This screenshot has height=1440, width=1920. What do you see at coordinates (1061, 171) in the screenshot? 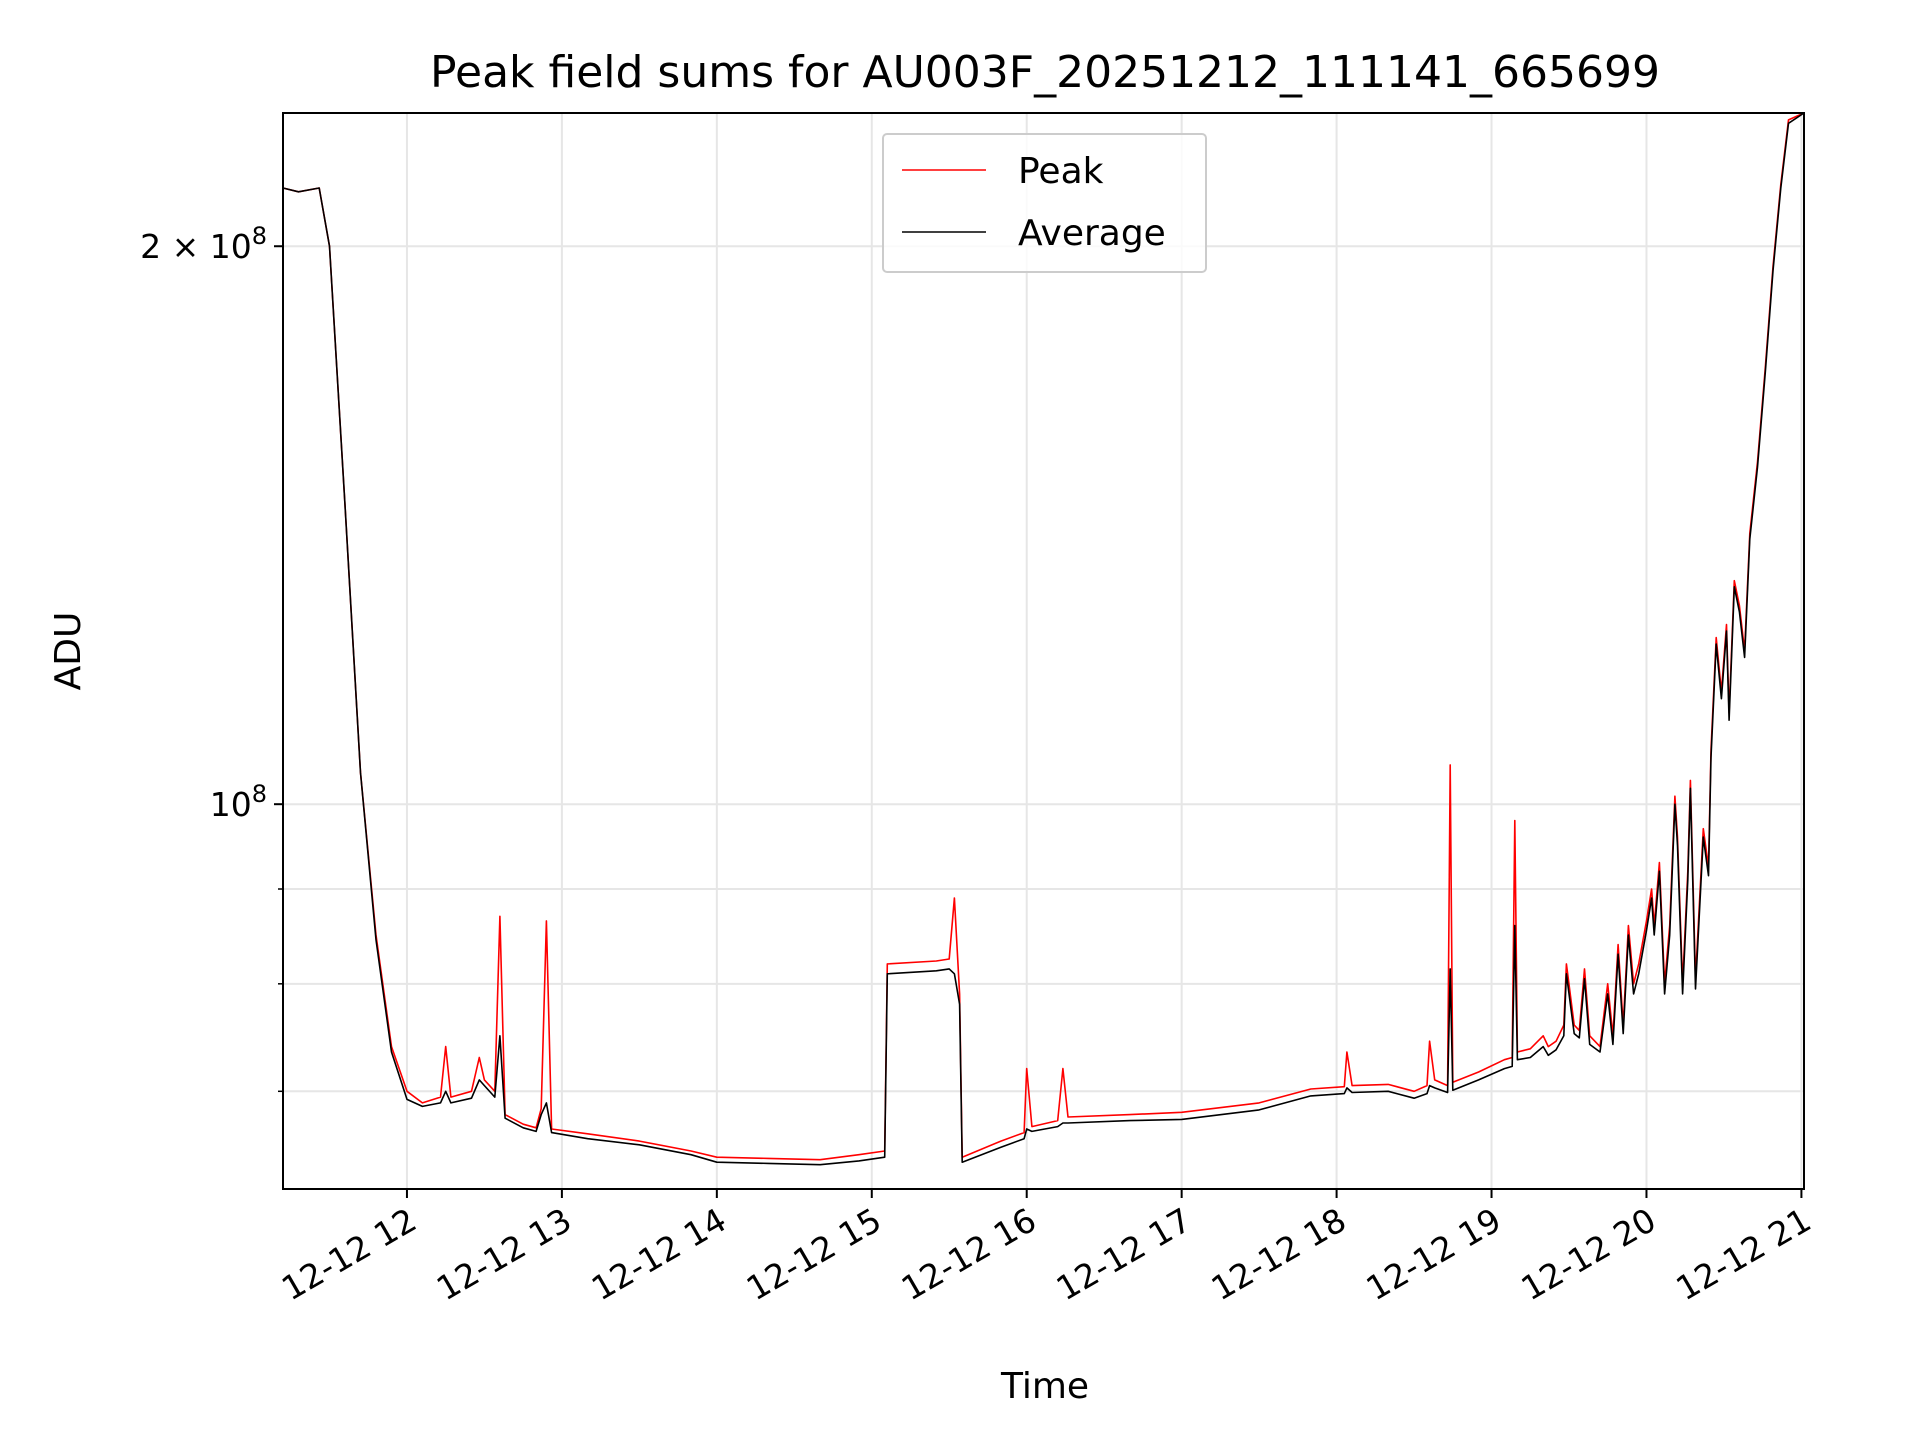
I see `legend-label-peak: Peak` at bounding box center [1061, 171].